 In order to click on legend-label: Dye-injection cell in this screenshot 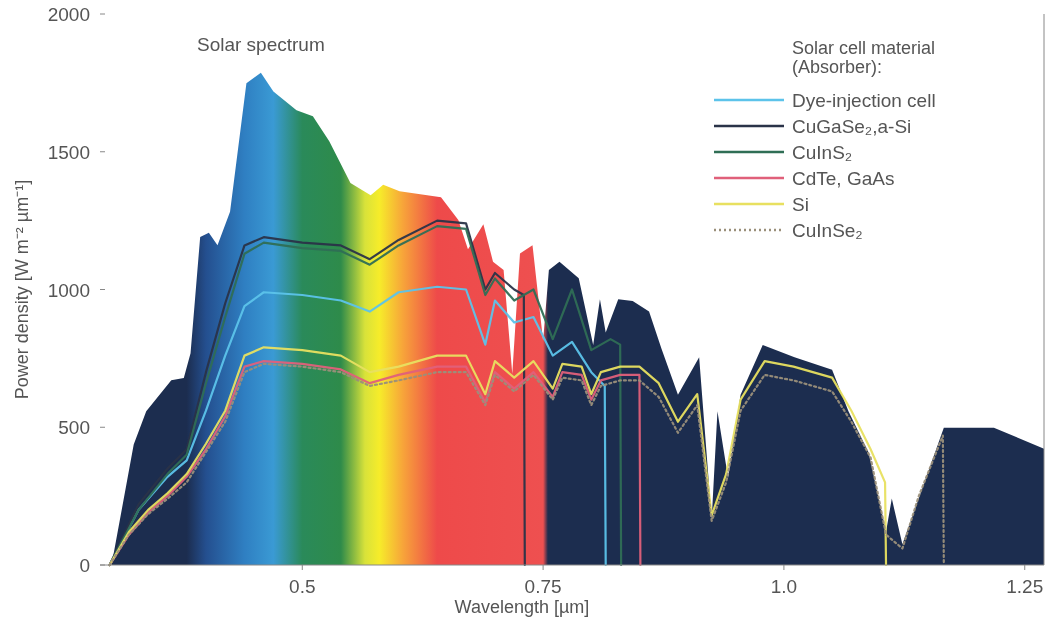, I will do `click(864, 100)`.